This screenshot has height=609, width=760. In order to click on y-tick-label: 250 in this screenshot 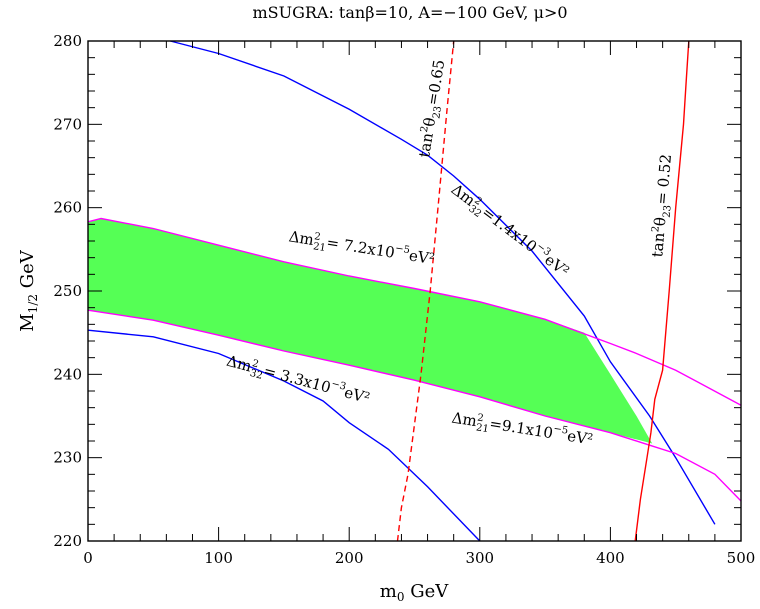, I will do `click(67, 291)`.